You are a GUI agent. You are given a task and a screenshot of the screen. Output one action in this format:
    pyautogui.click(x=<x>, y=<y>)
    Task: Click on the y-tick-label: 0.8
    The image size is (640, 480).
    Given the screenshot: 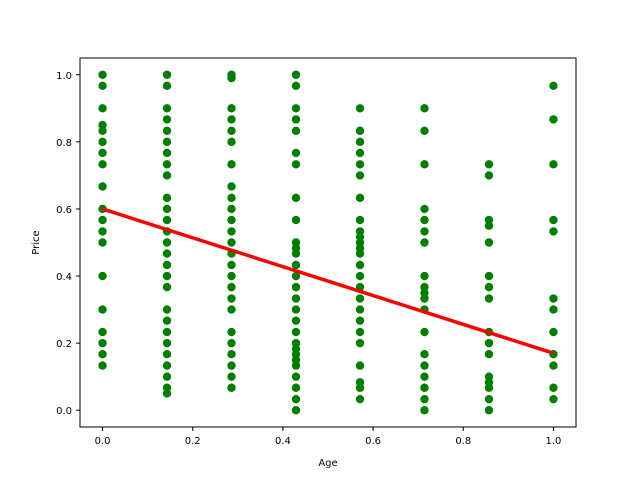 What is the action you would take?
    pyautogui.click(x=64, y=143)
    